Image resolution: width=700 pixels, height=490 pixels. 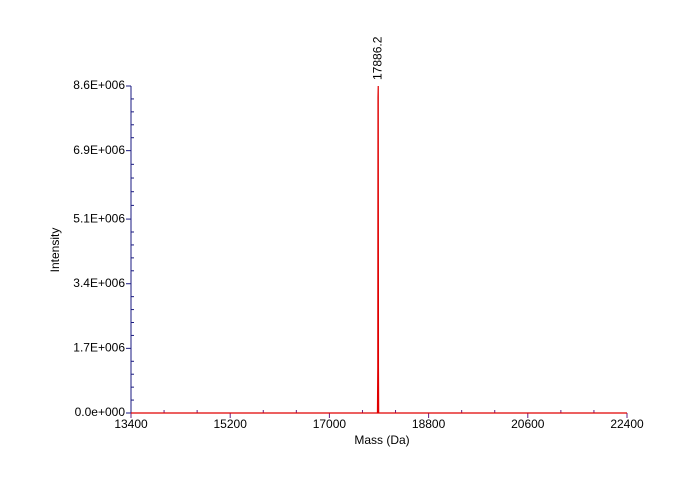 What do you see at coordinates (99, 348) in the screenshot?
I see `y-tick-label: 1.7E+006` at bounding box center [99, 348].